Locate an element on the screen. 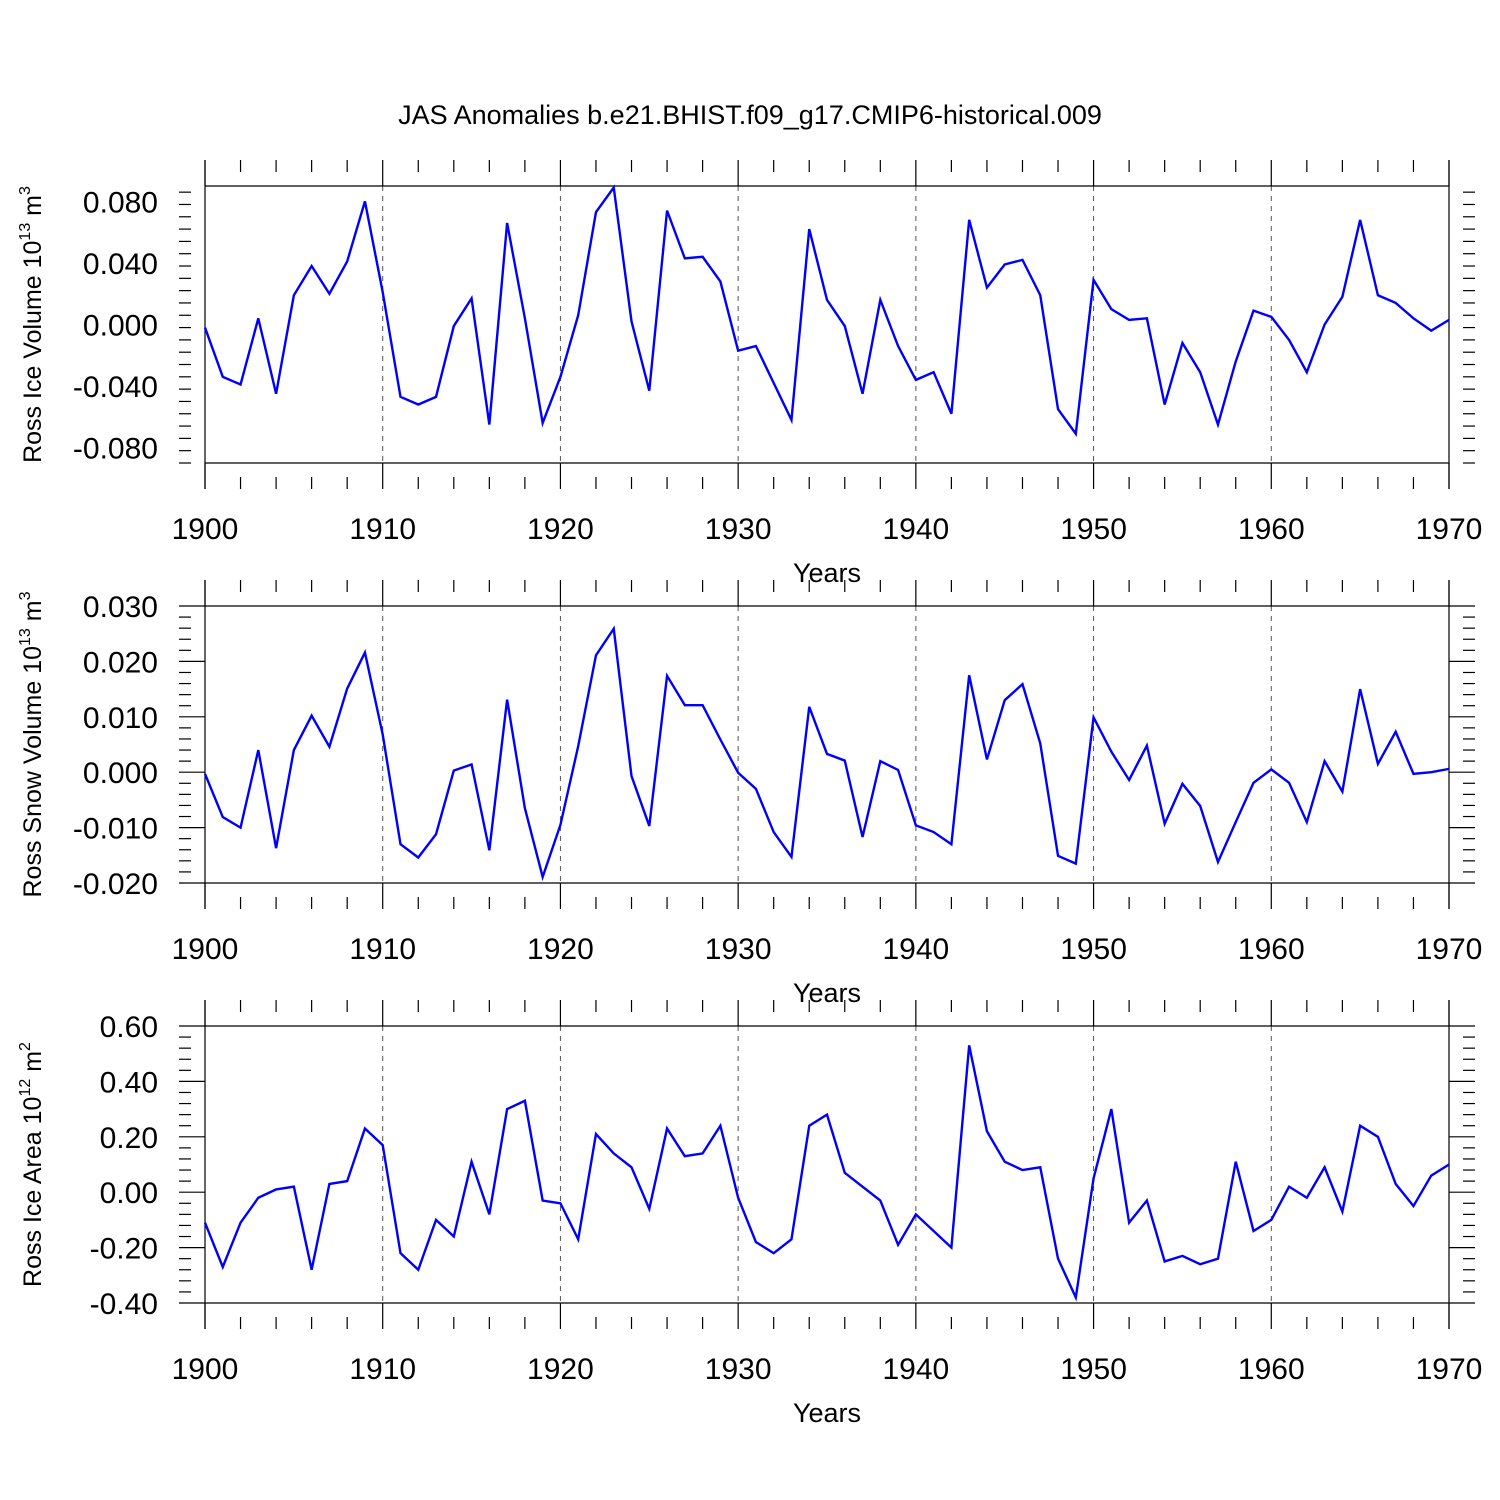 The width and height of the screenshot is (1500, 1500). y-axis-title: Ross Ice Volume 1013 m3 is located at coordinates (32, 324).